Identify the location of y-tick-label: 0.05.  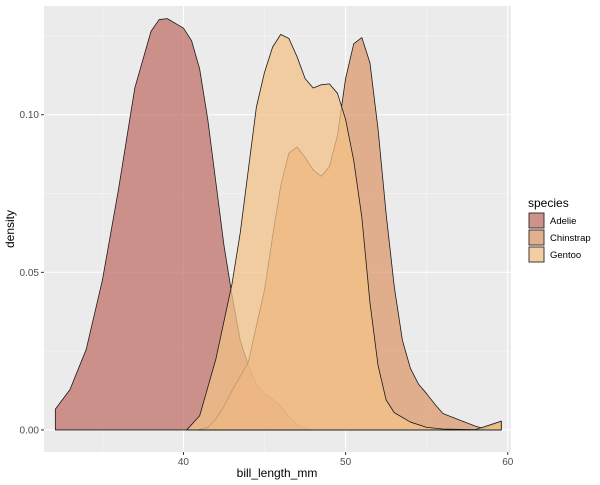
(30, 273).